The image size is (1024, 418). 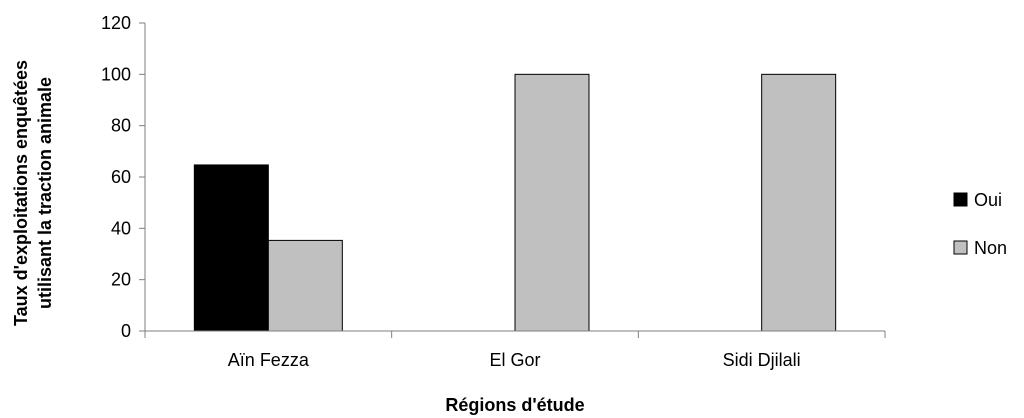 What do you see at coordinates (960, 199) in the screenshot?
I see `legend-swatch-oui` at bounding box center [960, 199].